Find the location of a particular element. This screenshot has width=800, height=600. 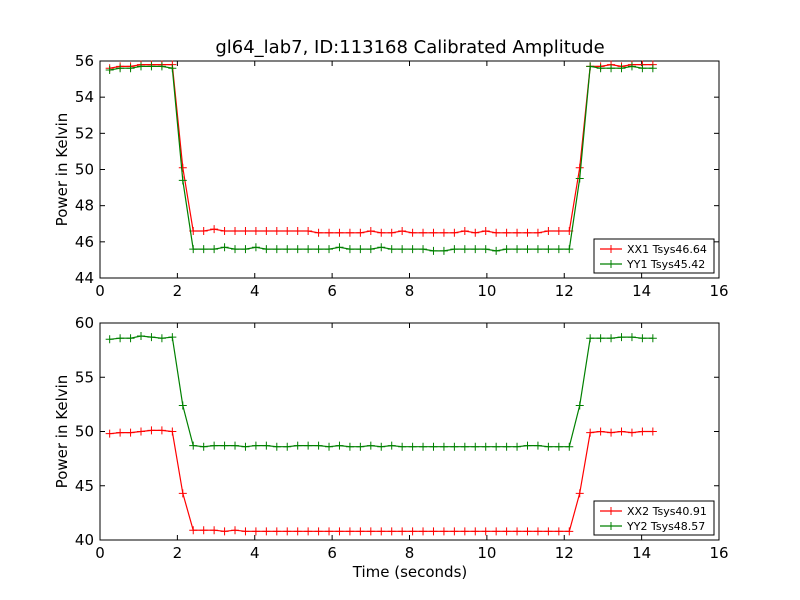

y-tick-label: 40 is located at coordinates (84, 540).